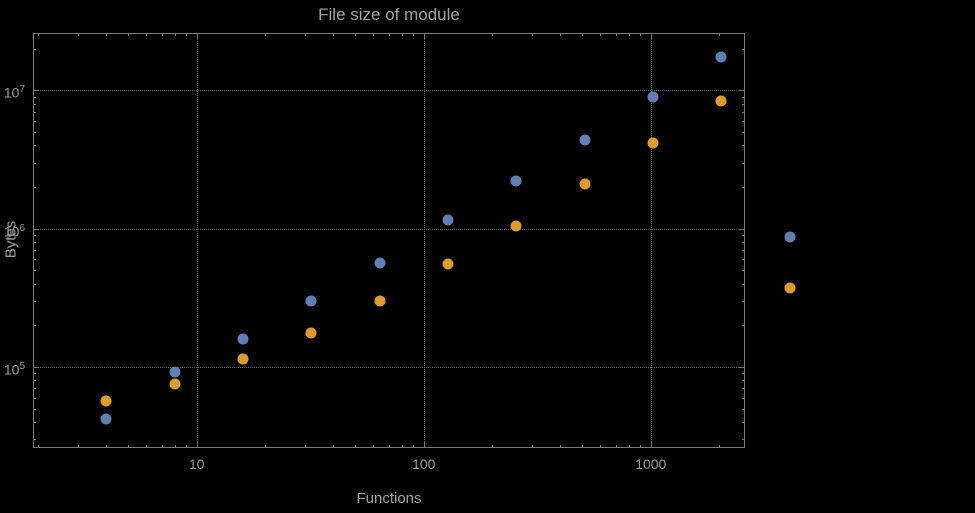  I want to click on y-tick-label: 10⁵, so click(14, 369).